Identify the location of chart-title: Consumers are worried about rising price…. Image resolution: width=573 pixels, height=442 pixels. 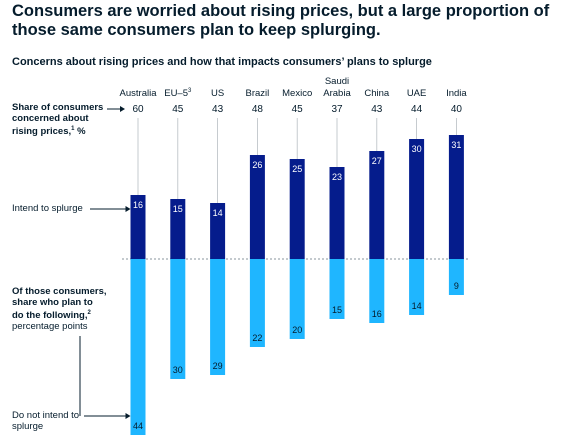
(281, 20).